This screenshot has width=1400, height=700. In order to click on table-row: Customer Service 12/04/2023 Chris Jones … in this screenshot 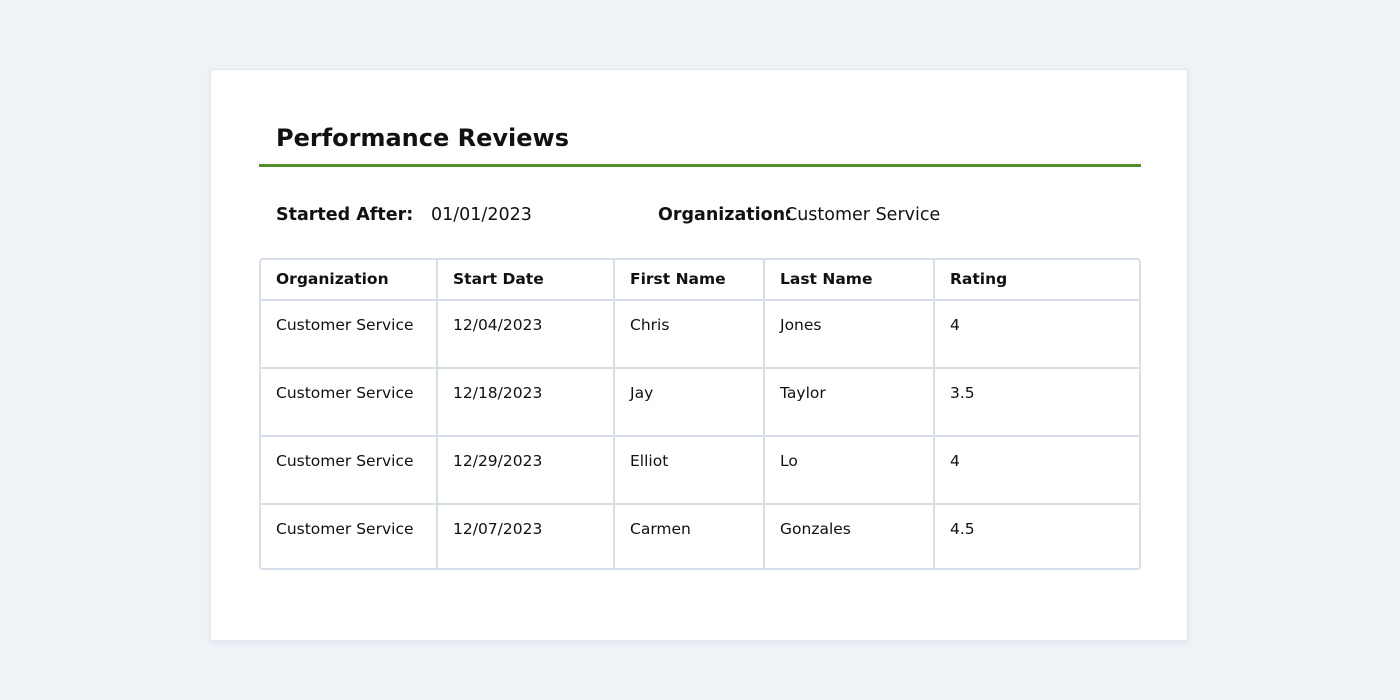, I will do `click(700, 334)`.